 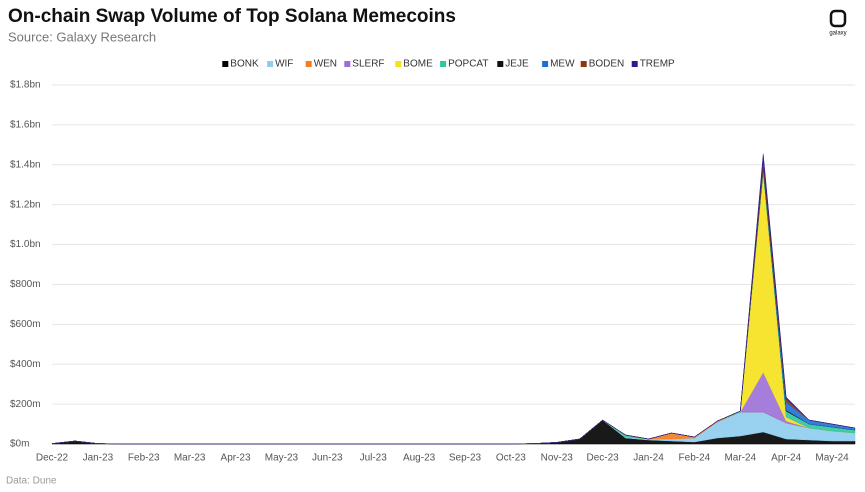 What do you see at coordinates (98, 458) in the screenshot?
I see `x-tick-label: Jan-23` at bounding box center [98, 458].